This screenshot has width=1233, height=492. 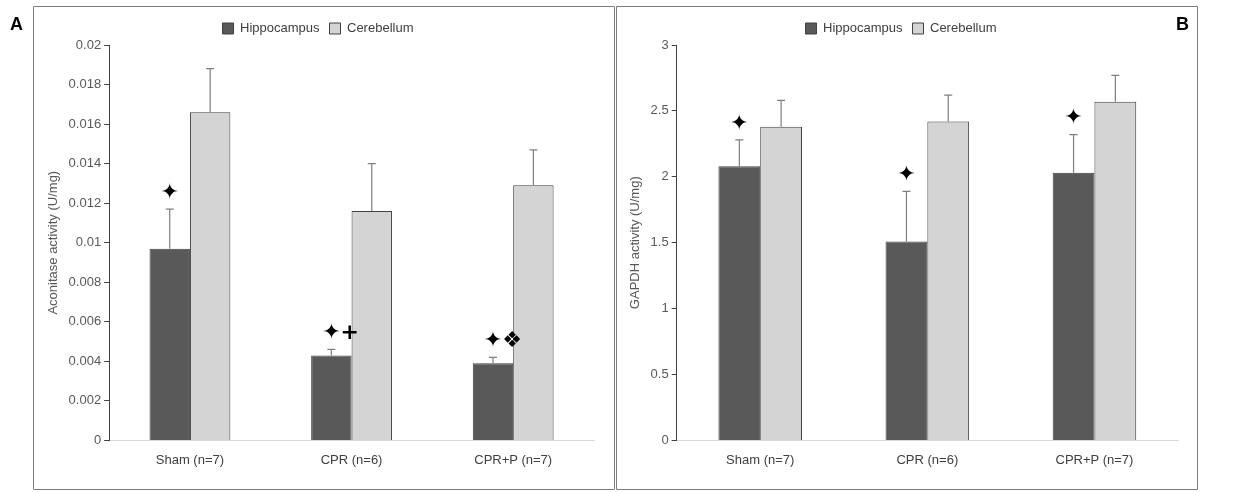 What do you see at coordinates (85, 281) in the screenshot?
I see `y-tick-label: 0.008` at bounding box center [85, 281].